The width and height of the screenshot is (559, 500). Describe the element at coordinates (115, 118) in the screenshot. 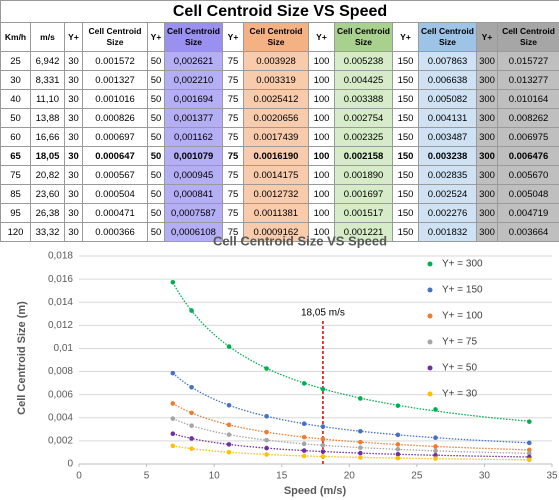

I see `table-cell: 0.000826` at that location.